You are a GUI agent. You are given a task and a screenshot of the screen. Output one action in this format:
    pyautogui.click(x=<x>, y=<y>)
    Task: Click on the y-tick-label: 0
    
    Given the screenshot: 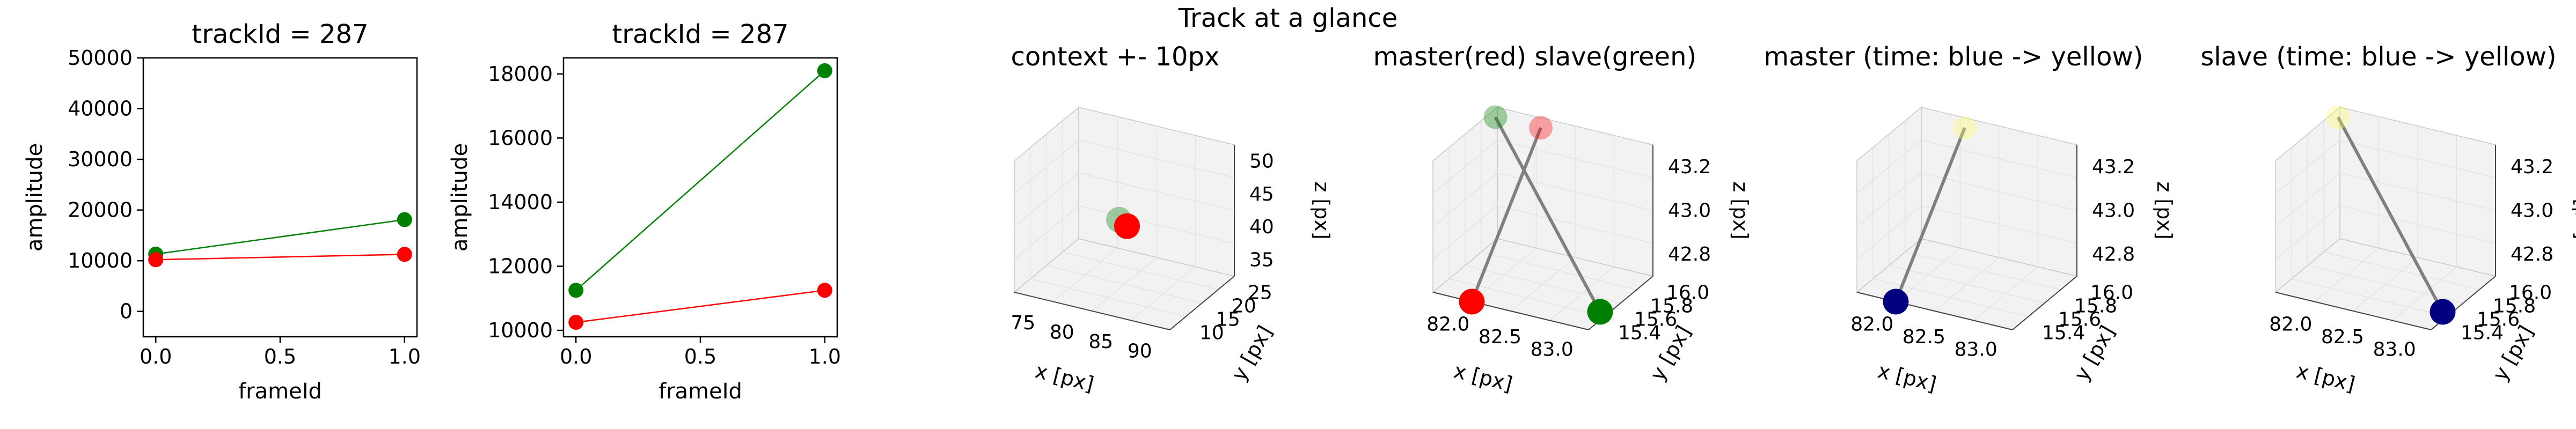 What is the action you would take?
    pyautogui.click(x=126, y=311)
    